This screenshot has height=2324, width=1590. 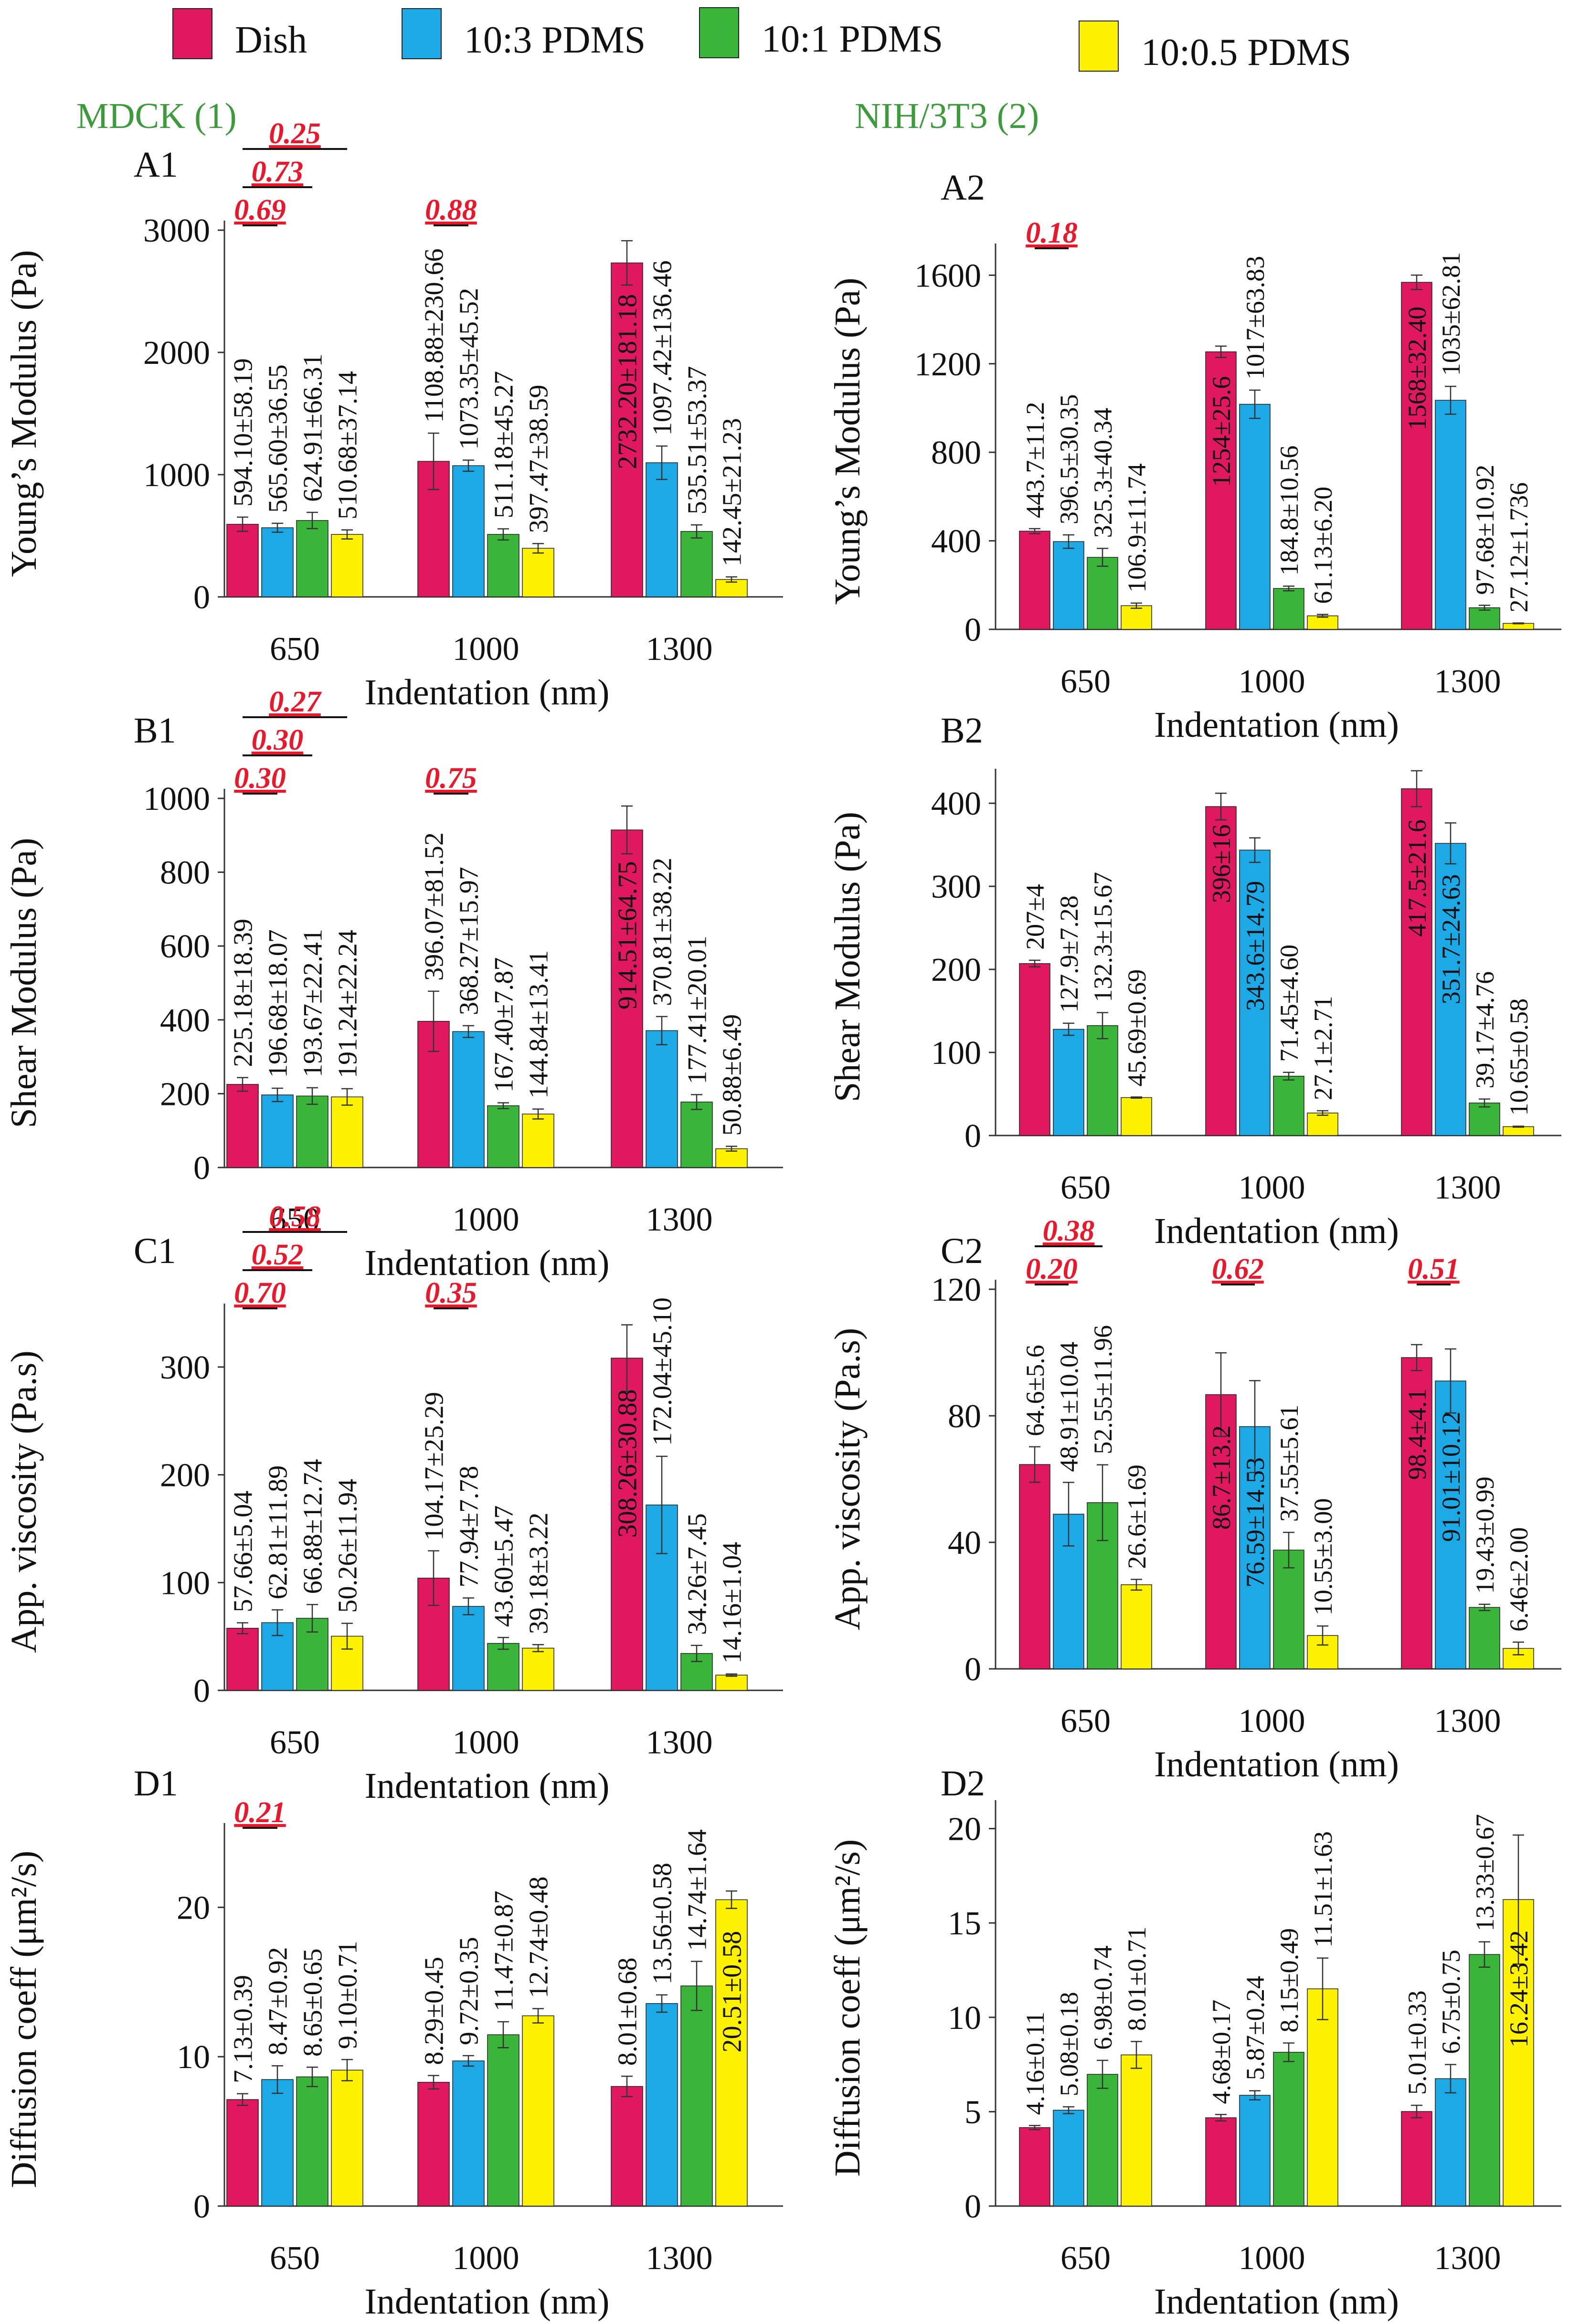 What do you see at coordinates (1519, 1580) in the screenshot?
I see `value-label: 6.46±2.00` at bounding box center [1519, 1580].